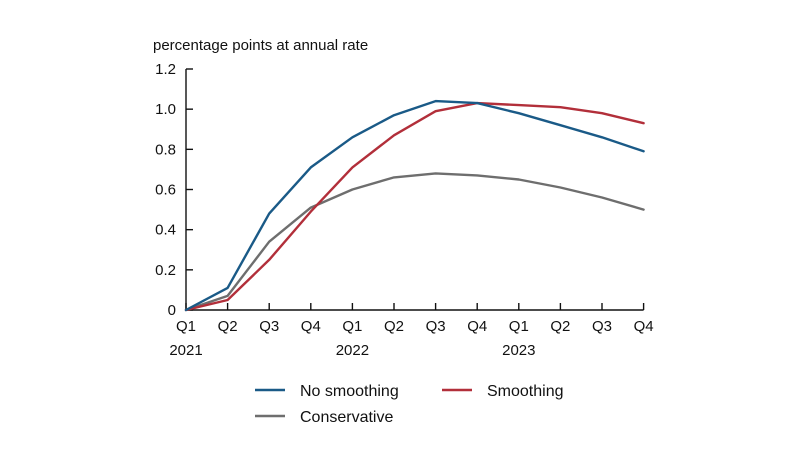 The width and height of the screenshot is (800, 452). Describe the element at coordinates (165, 69) in the screenshot. I see `y-tick-label: 1.2` at that location.